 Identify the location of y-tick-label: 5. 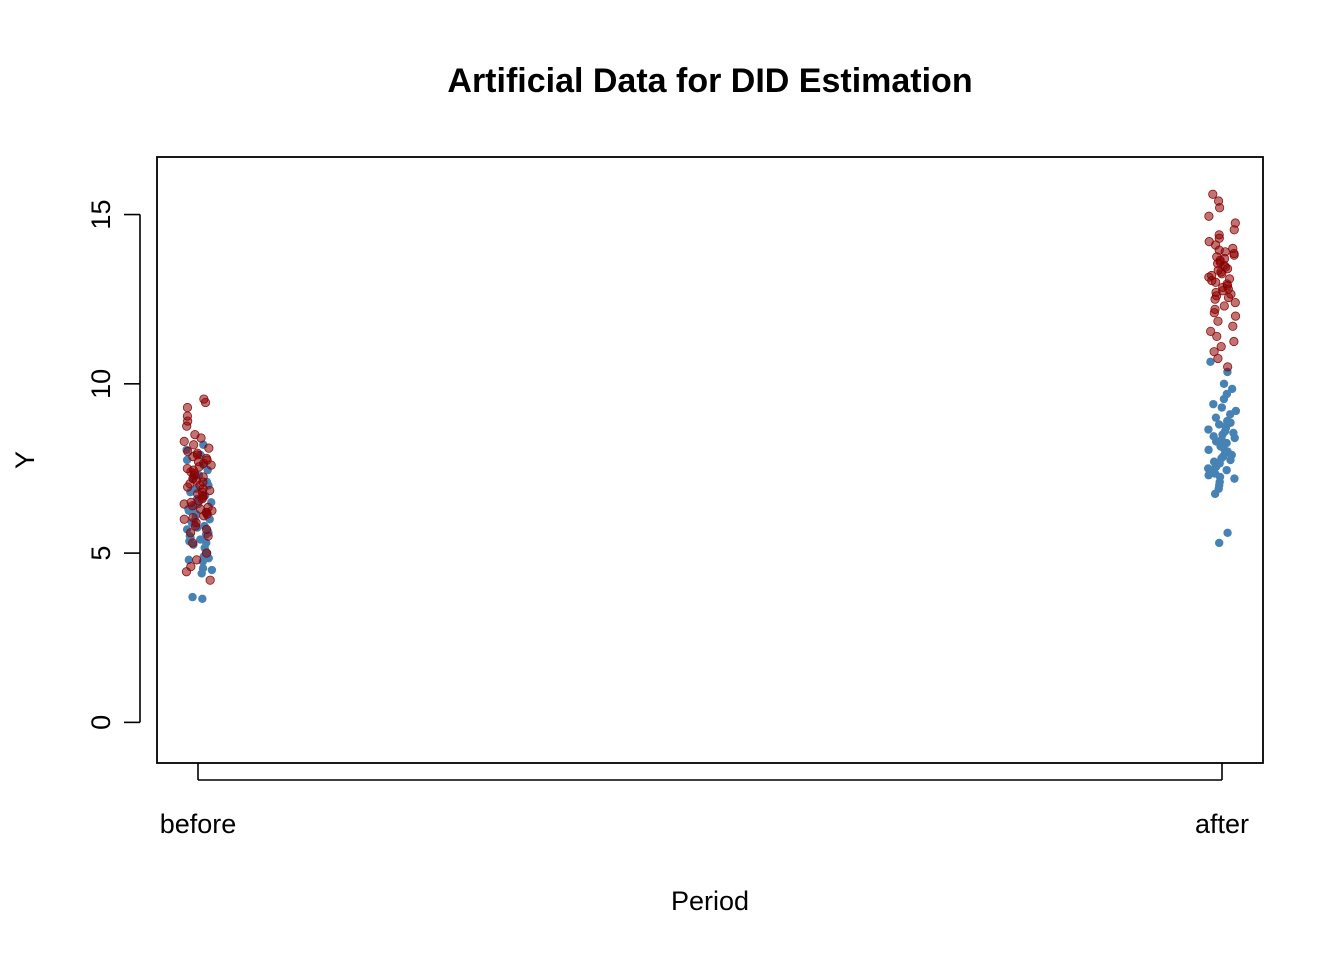
(101, 553).